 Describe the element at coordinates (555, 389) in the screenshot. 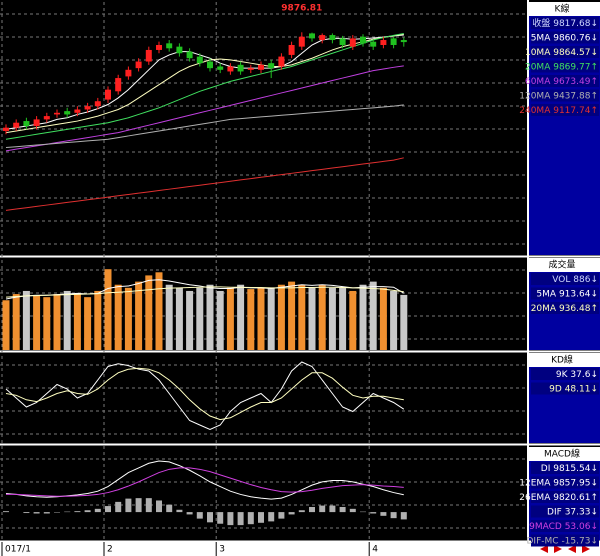

I see `legend-name: 9D` at that location.